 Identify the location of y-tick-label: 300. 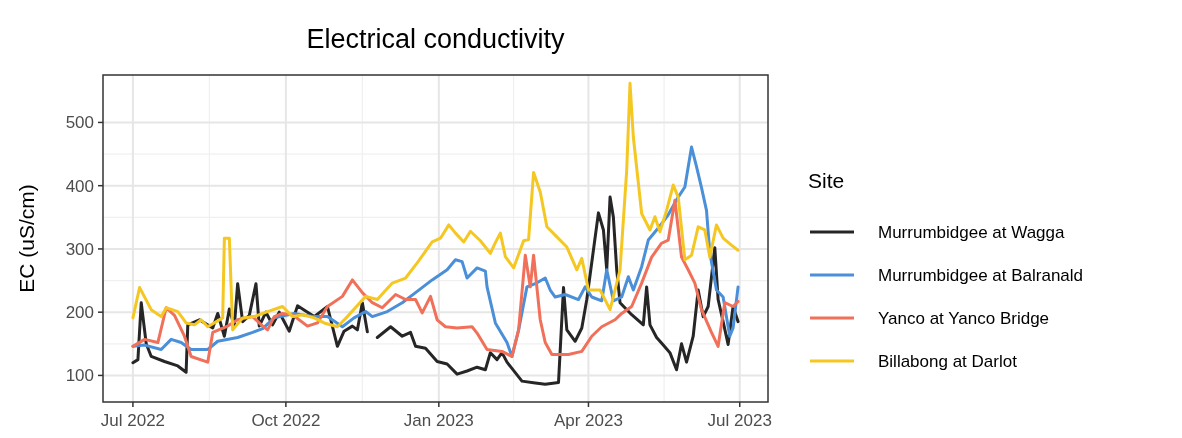
(79, 249).